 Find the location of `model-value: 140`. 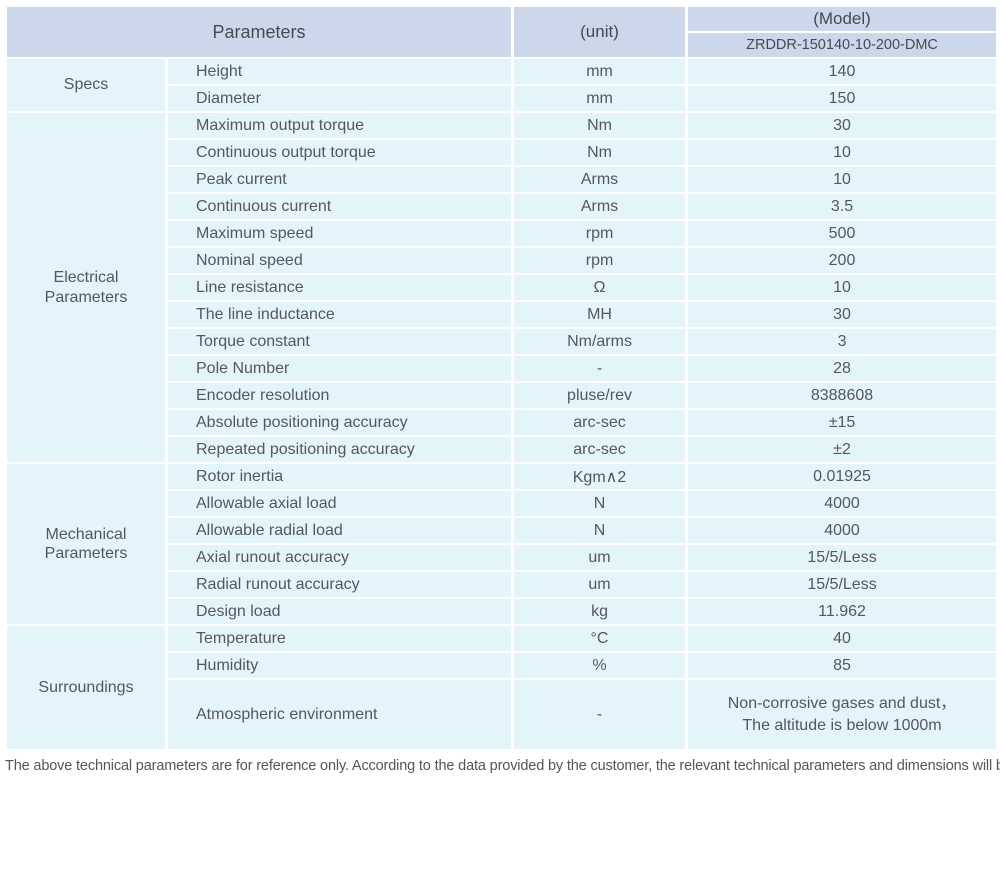

model-value: 140 is located at coordinates (842, 71).